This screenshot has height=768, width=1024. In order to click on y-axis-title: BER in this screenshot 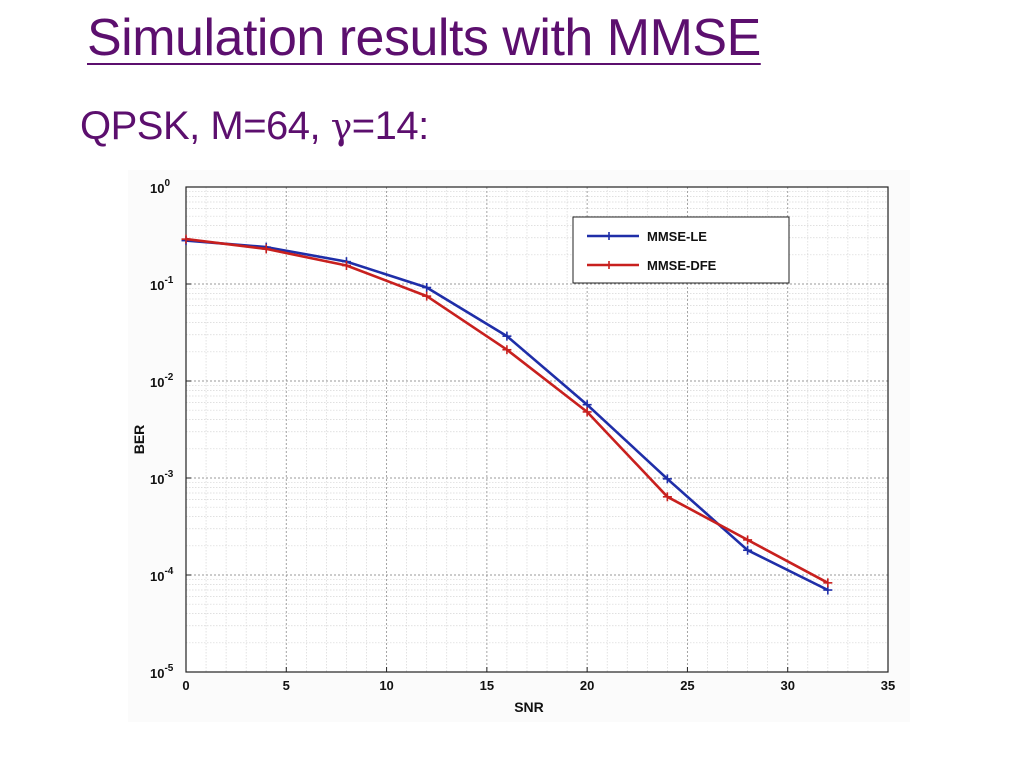, I will do `click(139, 440)`.